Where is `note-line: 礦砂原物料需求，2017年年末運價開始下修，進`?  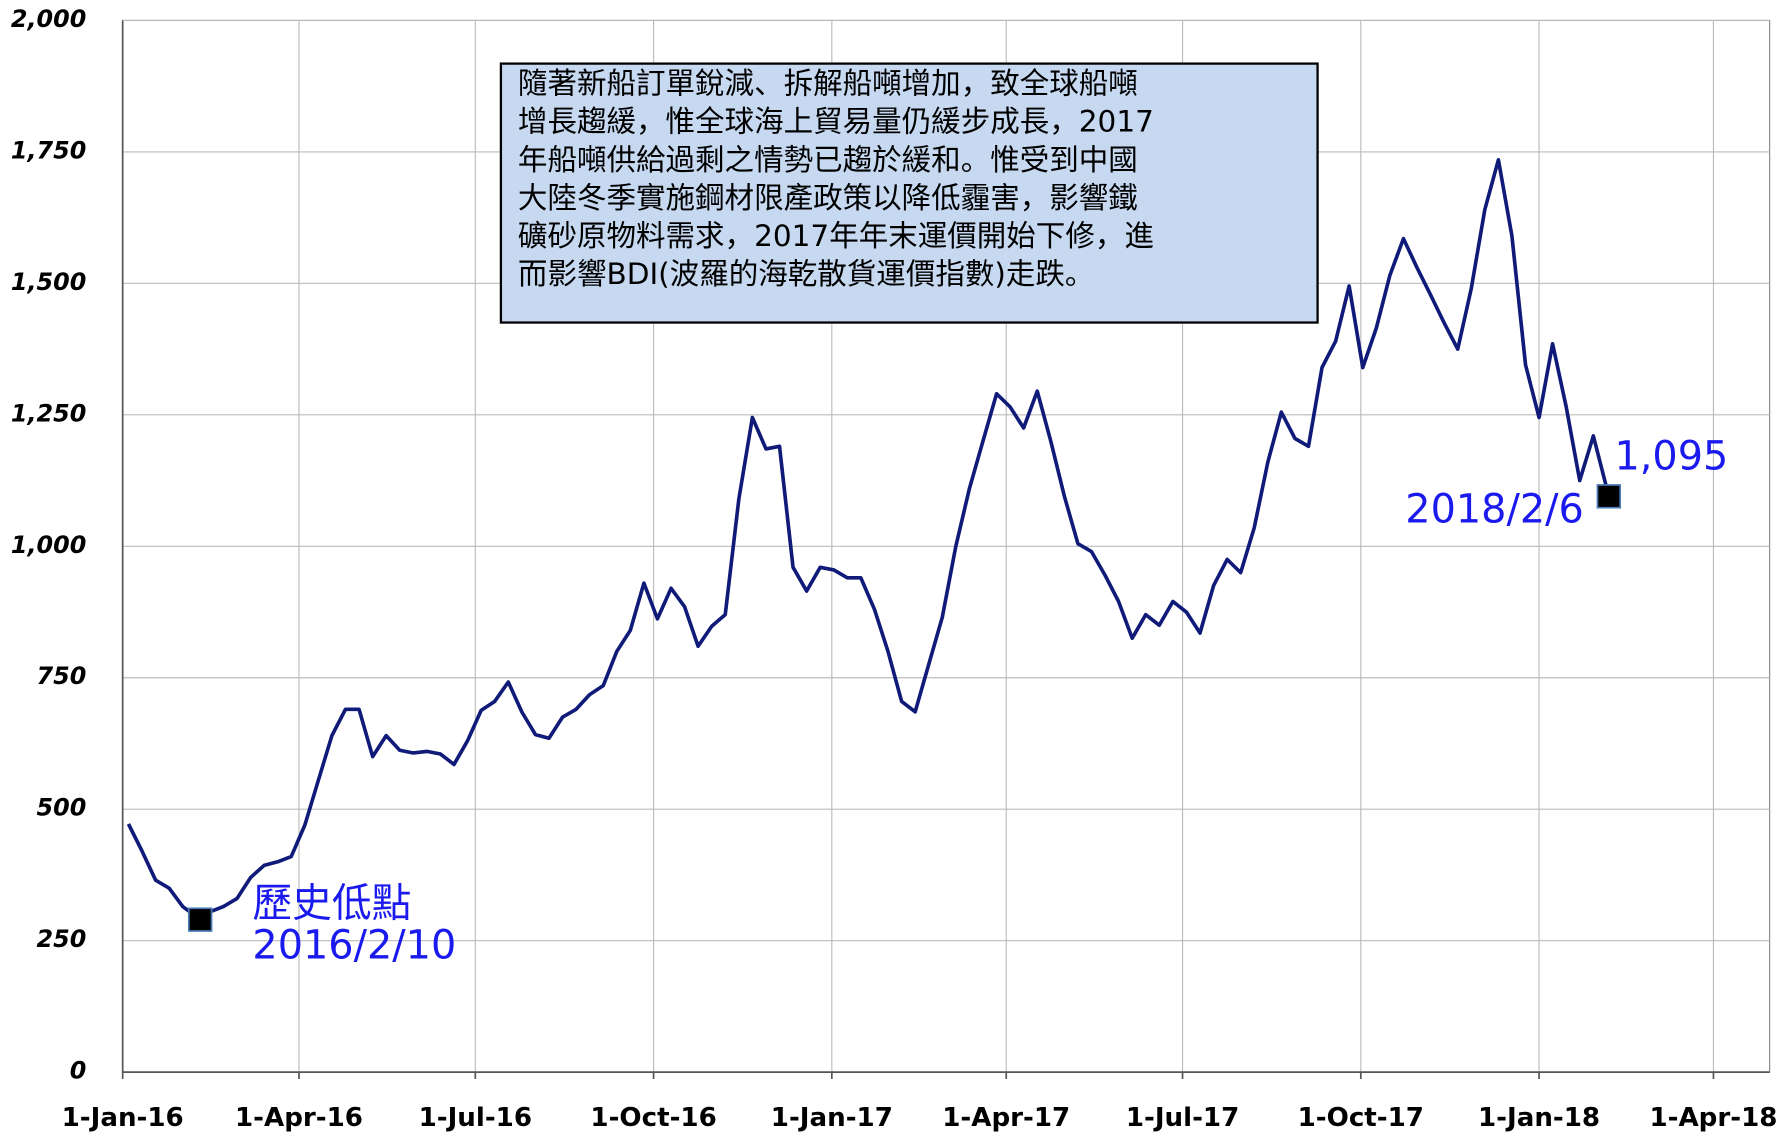 note-line: 礦砂原物料需求，2017年年末運價開始下修，進 is located at coordinates (836, 236).